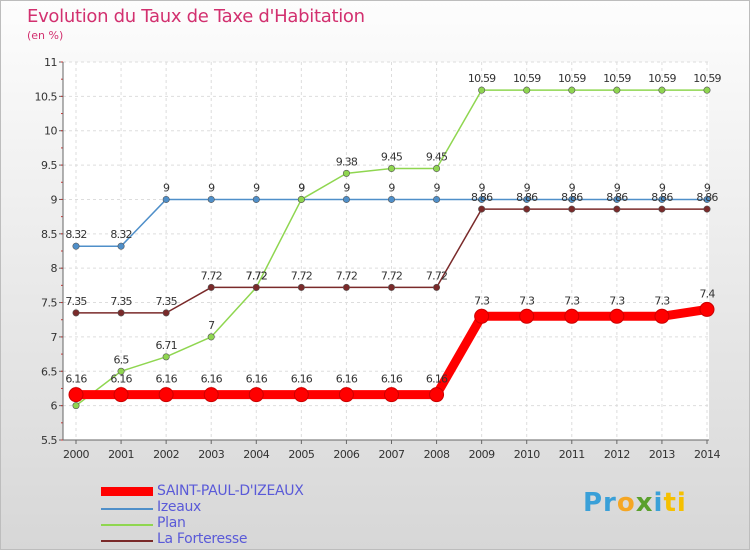 This screenshot has width=750, height=550. Describe the element at coordinates (617, 454) in the screenshot. I see `x-tick-label: 2012` at that location.